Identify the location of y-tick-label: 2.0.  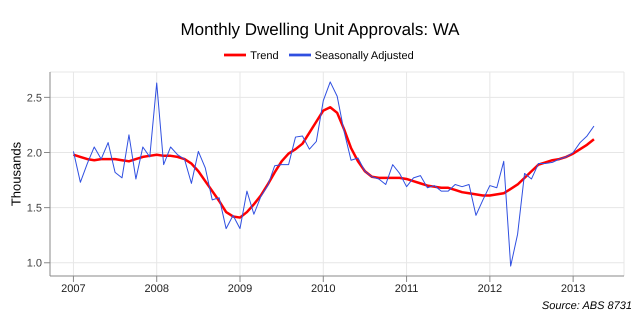
(34, 153).